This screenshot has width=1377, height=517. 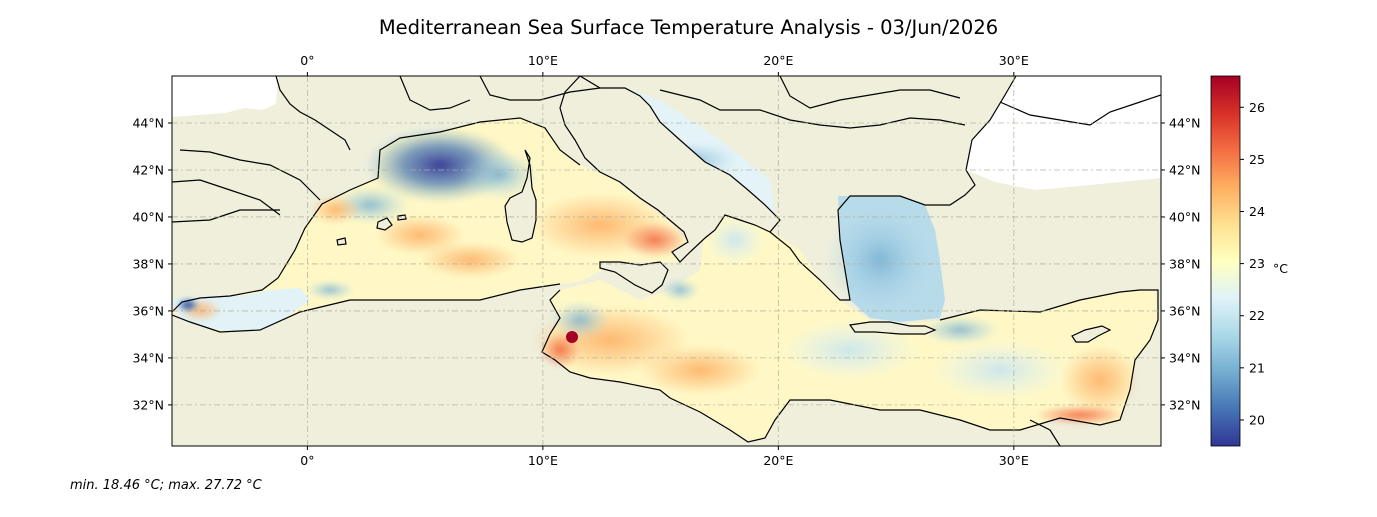 What do you see at coordinates (148, 122) in the screenshot?
I see `lat-tick-left-6: 44°N` at bounding box center [148, 122].